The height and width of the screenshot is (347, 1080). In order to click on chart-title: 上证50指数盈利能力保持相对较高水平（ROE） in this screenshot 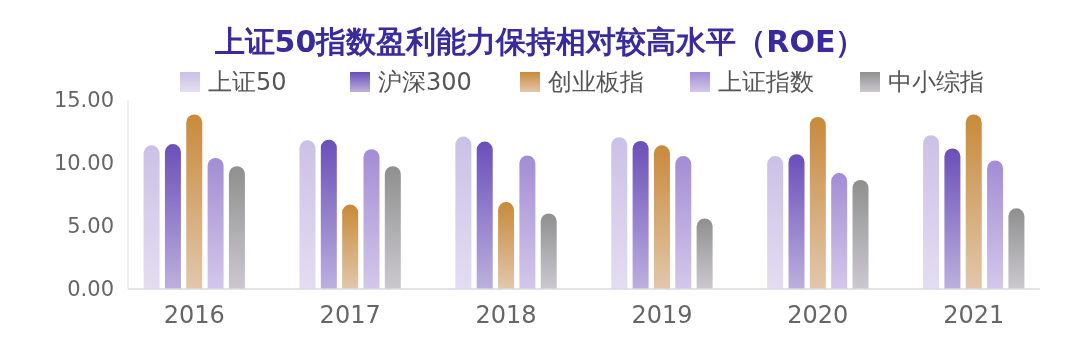, I will do `click(539, 41)`.